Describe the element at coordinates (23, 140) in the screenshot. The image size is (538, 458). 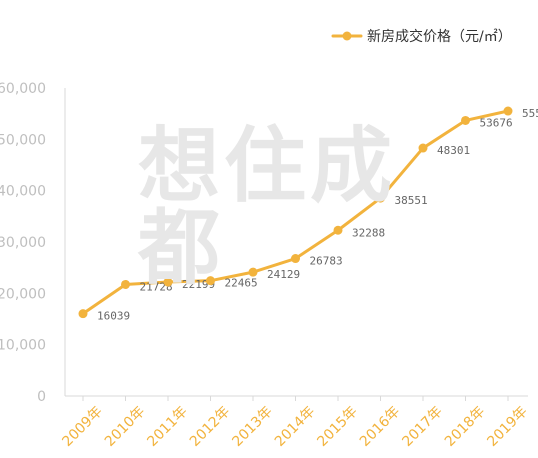
I see `y-tick-label: 50,000` at that location.